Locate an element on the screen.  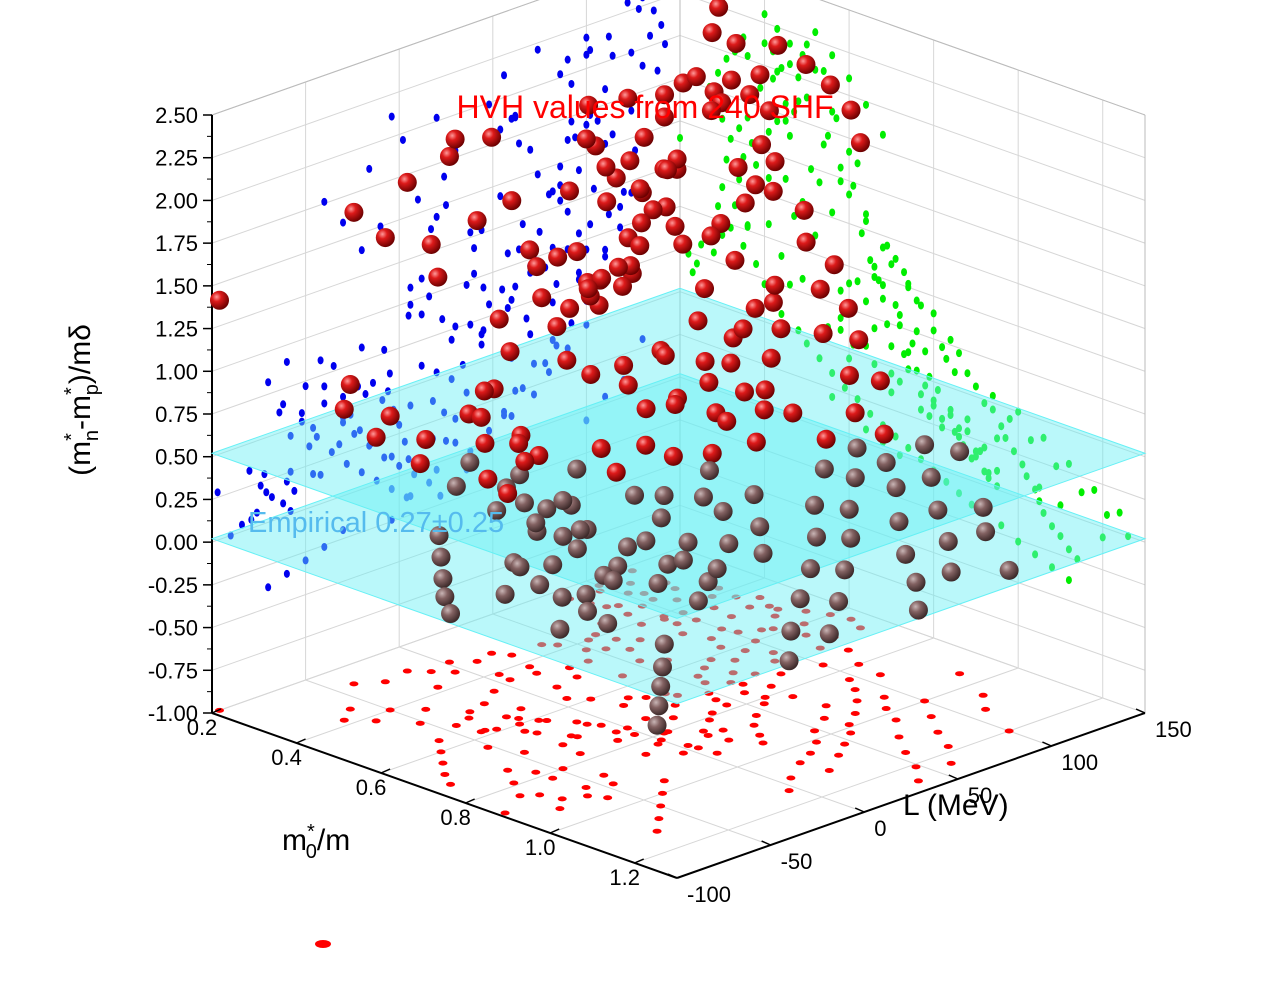
z-tick-label: -1.00 is located at coordinates (173, 713).